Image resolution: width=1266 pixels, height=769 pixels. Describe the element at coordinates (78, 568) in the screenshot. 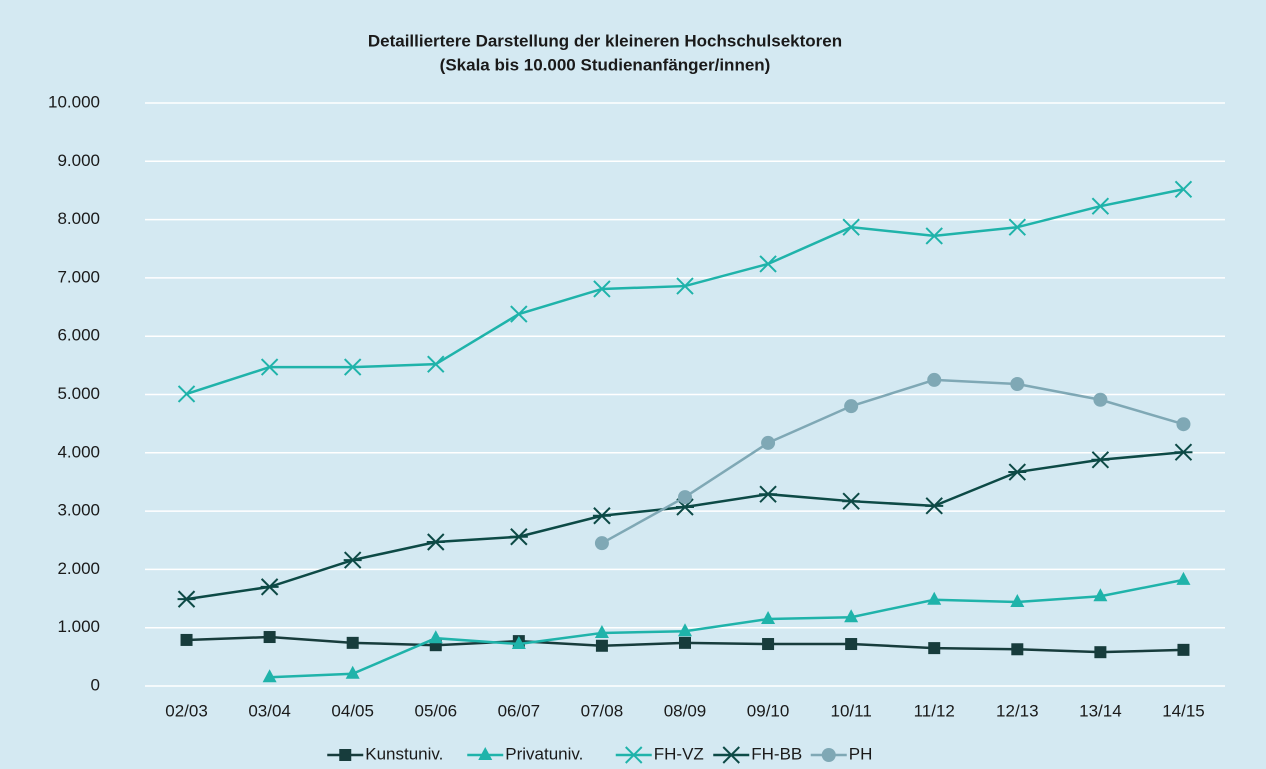

I see `y-tick-label: 2.000` at that location.